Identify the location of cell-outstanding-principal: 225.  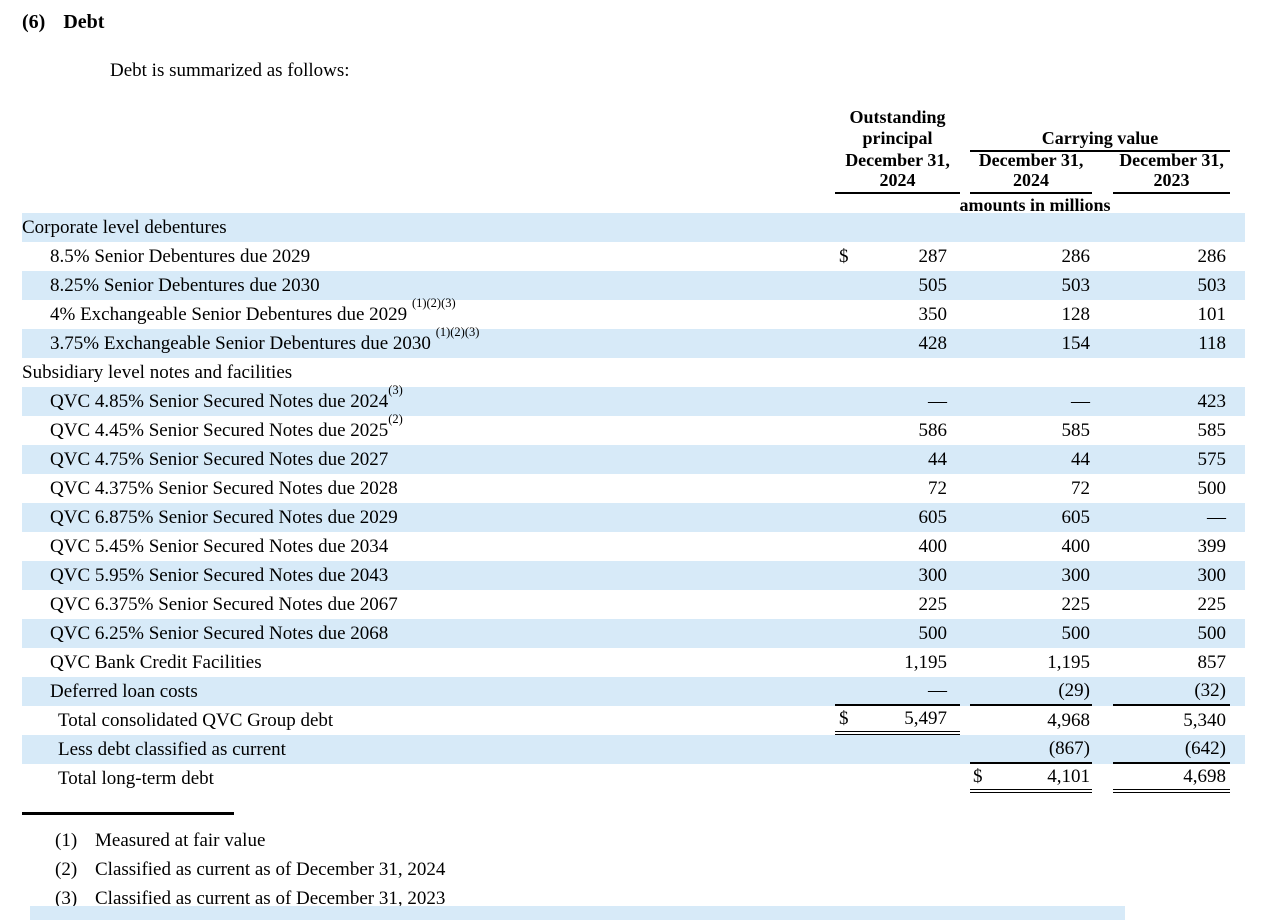
(897, 604).